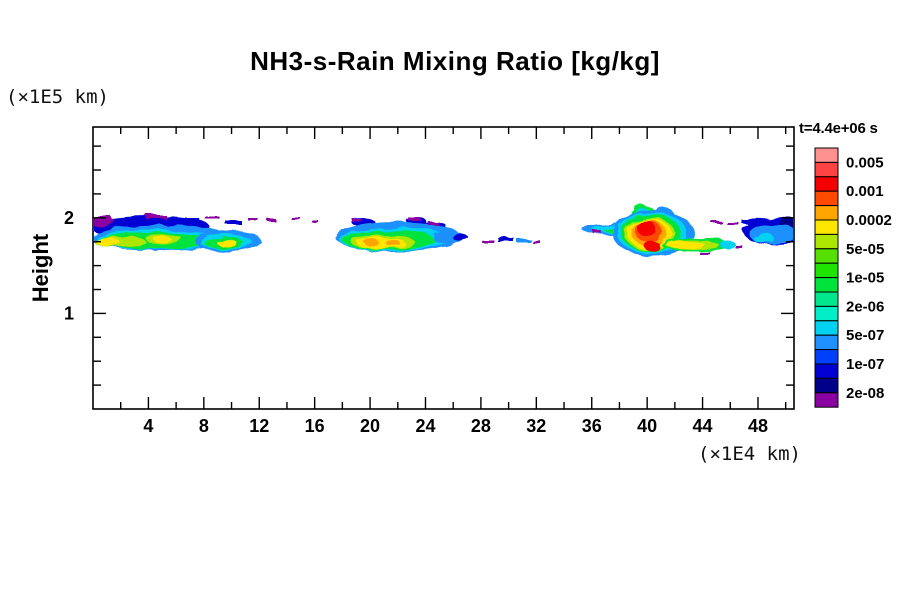  I want to click on colorbar-label: 1e-07, so click(865, 364).